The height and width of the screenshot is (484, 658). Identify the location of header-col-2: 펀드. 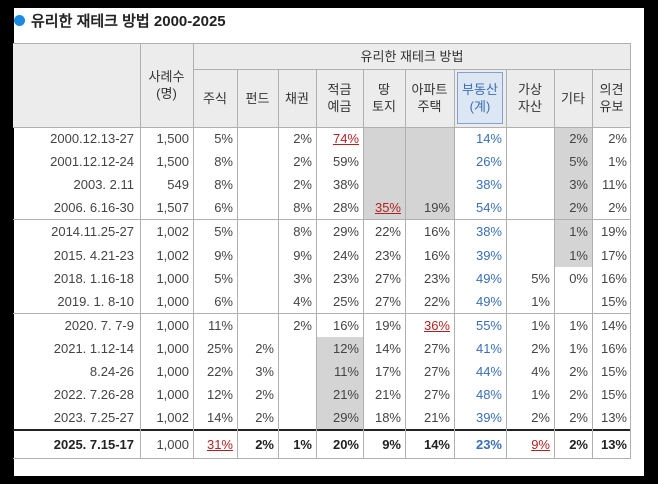
(257, 98).